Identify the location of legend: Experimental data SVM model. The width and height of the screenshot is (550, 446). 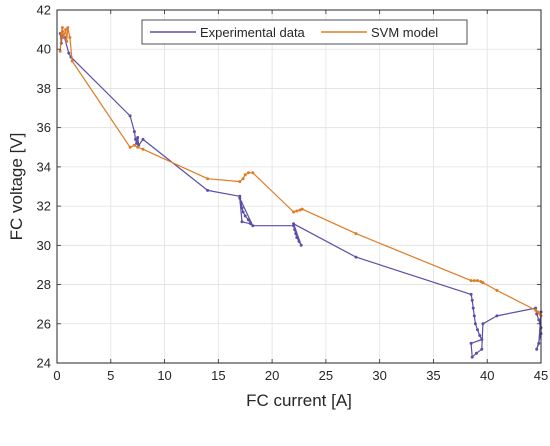
(304, 32).